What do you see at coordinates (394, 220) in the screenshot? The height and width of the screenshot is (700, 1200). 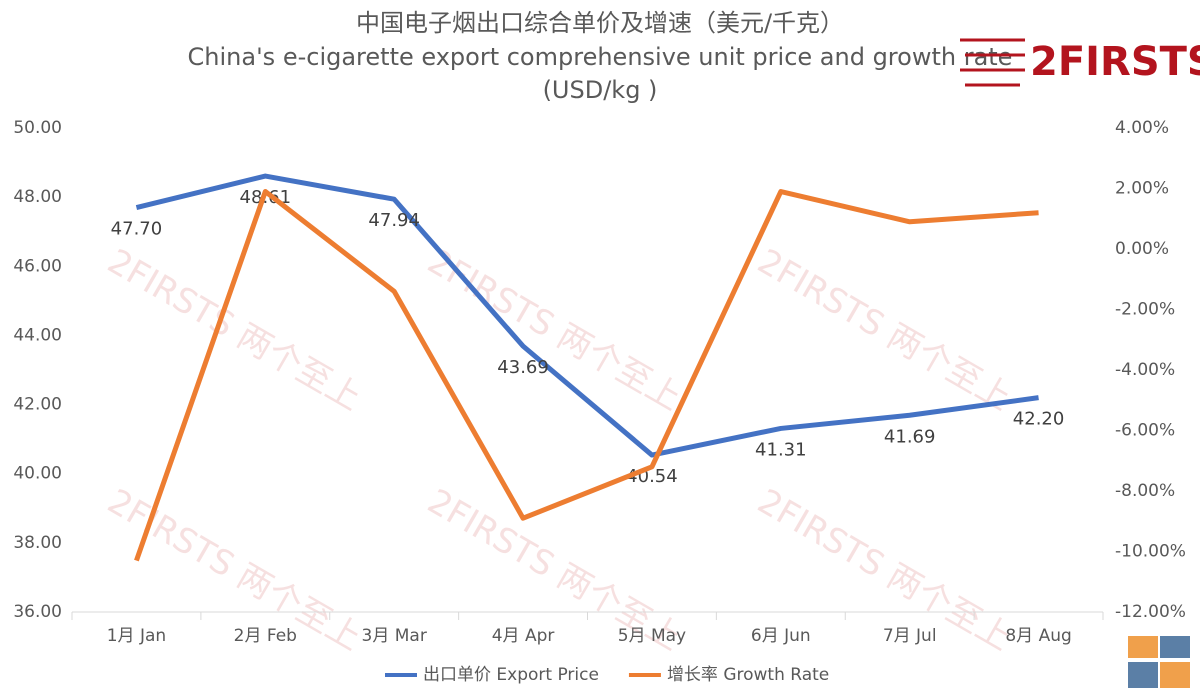 I see `data-label: 47.94` at bounding box center [394, 220].